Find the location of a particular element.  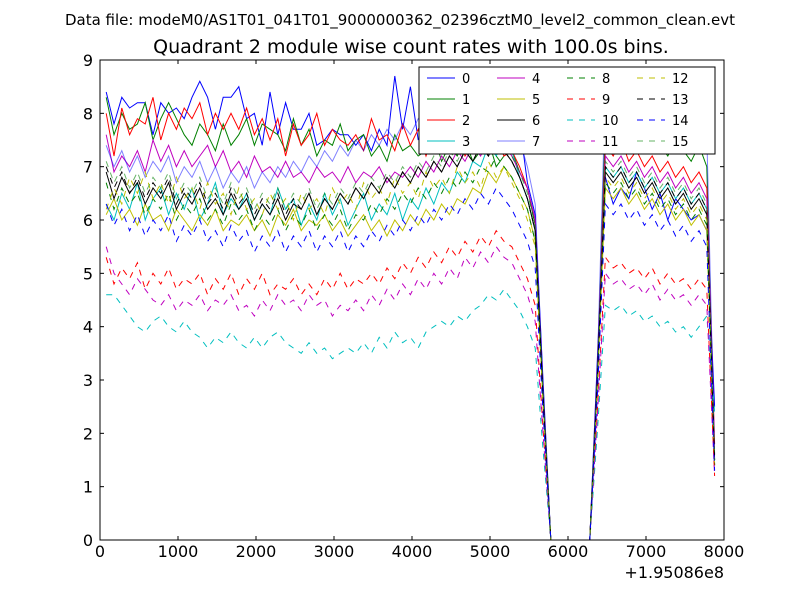

legend-label-8: 8 is located at coordinates (606, 79).